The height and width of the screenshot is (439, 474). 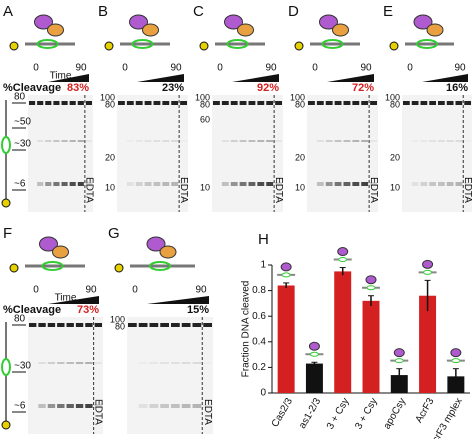 What do you see at coordinates (8, 11) in the screenshot?
I see `panel-letter: A` at bounding box center [8, 11].